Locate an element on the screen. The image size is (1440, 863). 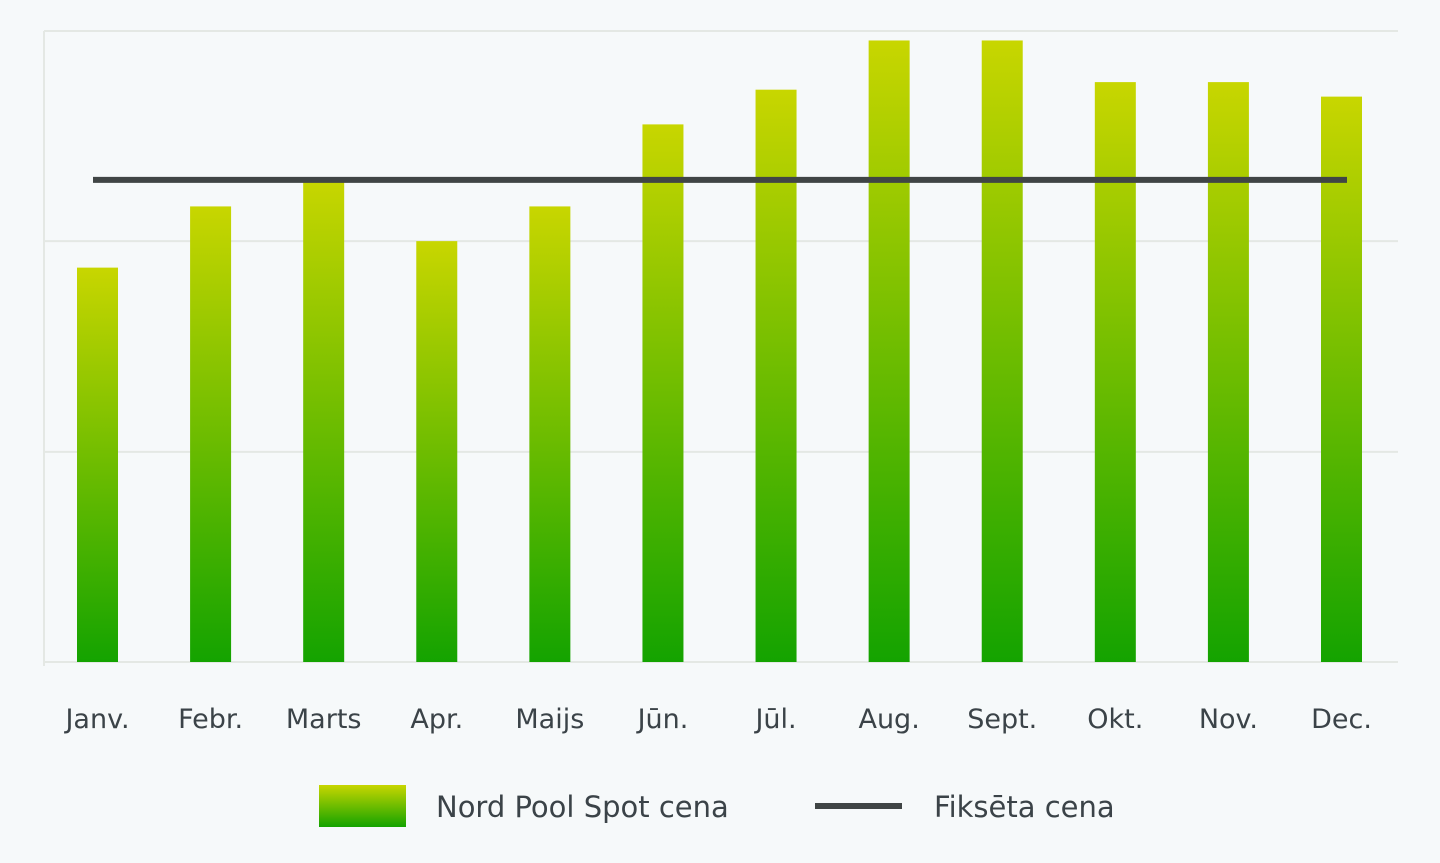
x-tick-label: Apr. is located at coordinates (436, 719).